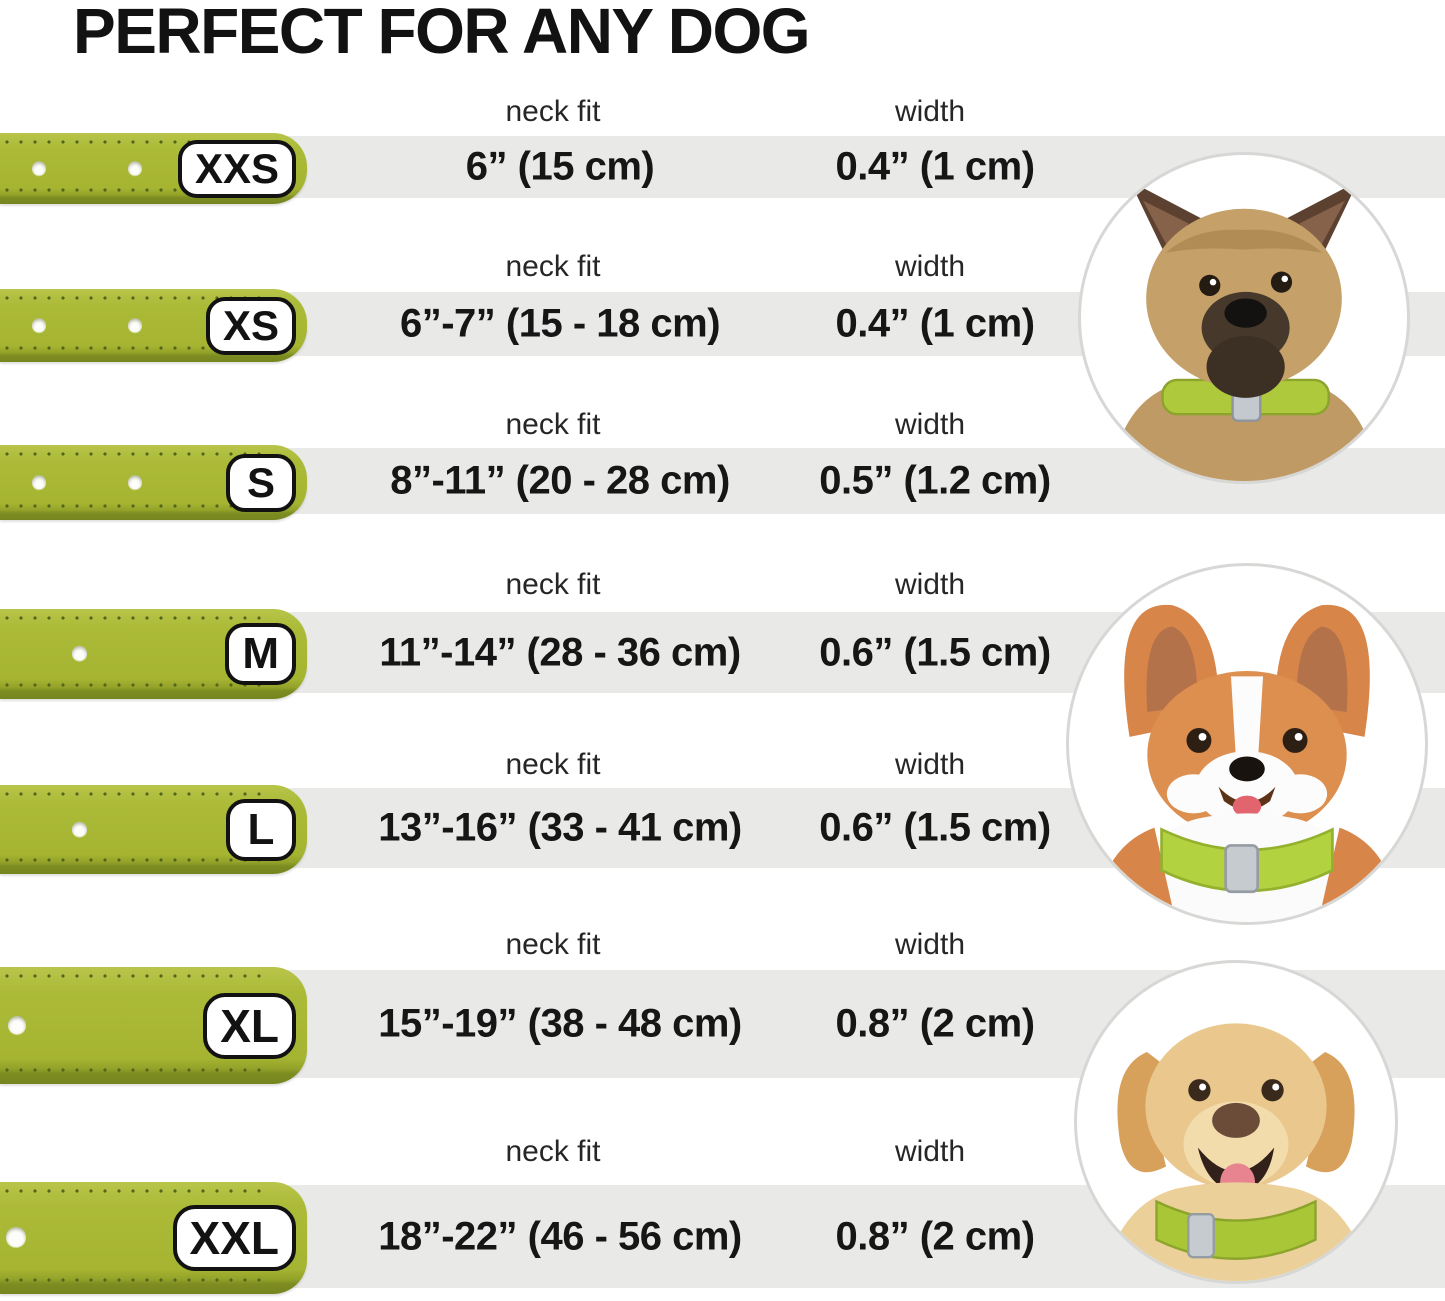 The width and height of the screenshot is (1445, 1301). I want to click on collar-strip: XS, so click(153, 325).